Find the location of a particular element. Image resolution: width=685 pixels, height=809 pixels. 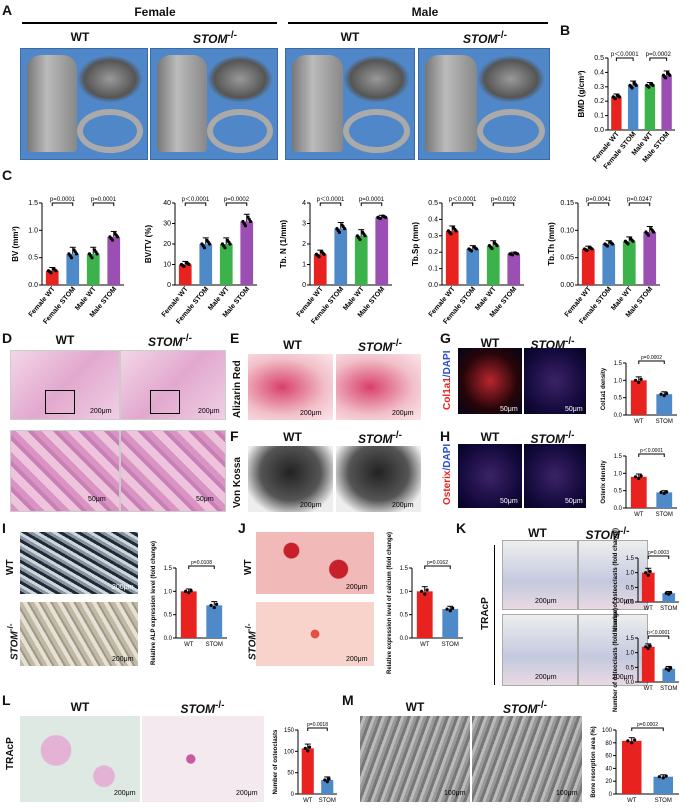

he-wt-low is located at coordinates (65, 385).